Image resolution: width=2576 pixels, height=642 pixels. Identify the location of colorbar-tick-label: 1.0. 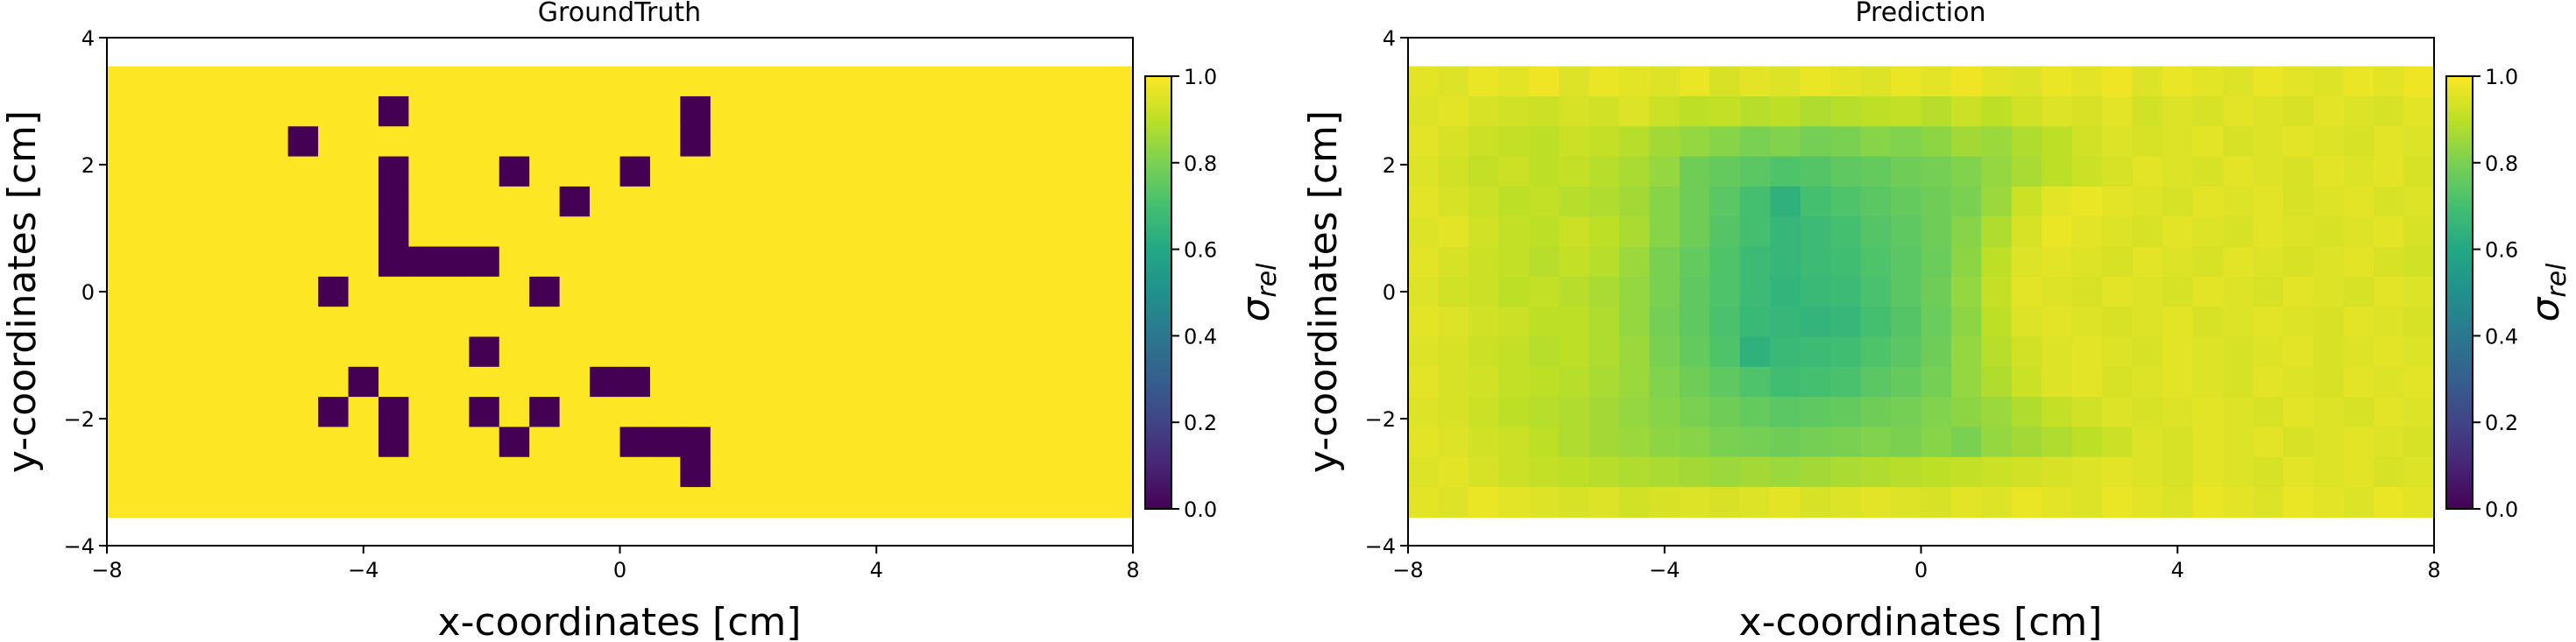
(2501, 77).